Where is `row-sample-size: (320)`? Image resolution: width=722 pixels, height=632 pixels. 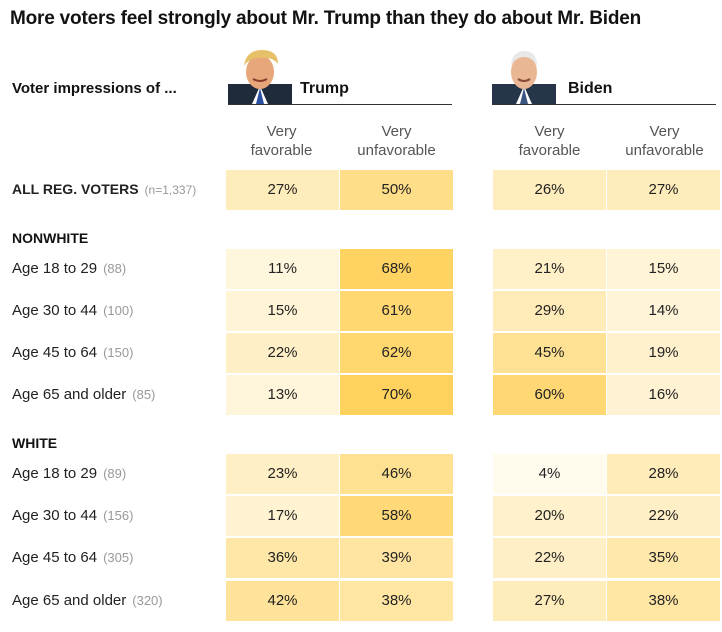 row-sample-size: (320) is located at coordinates (147, 600).